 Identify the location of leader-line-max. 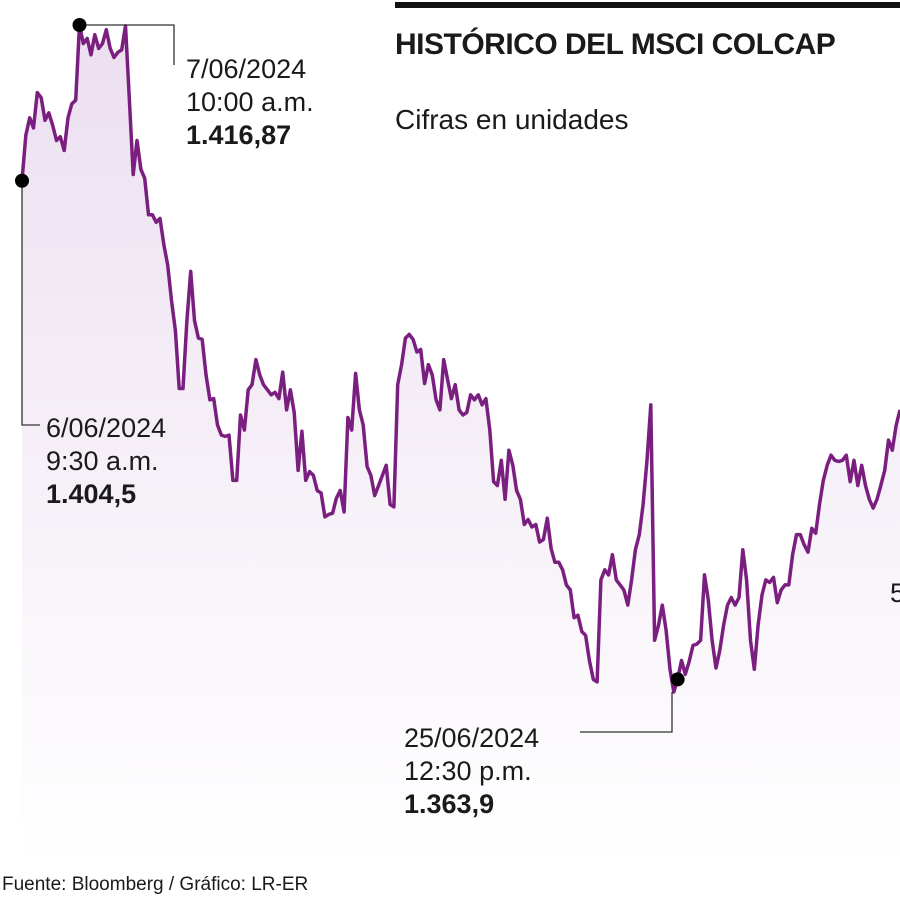
(127, 44).